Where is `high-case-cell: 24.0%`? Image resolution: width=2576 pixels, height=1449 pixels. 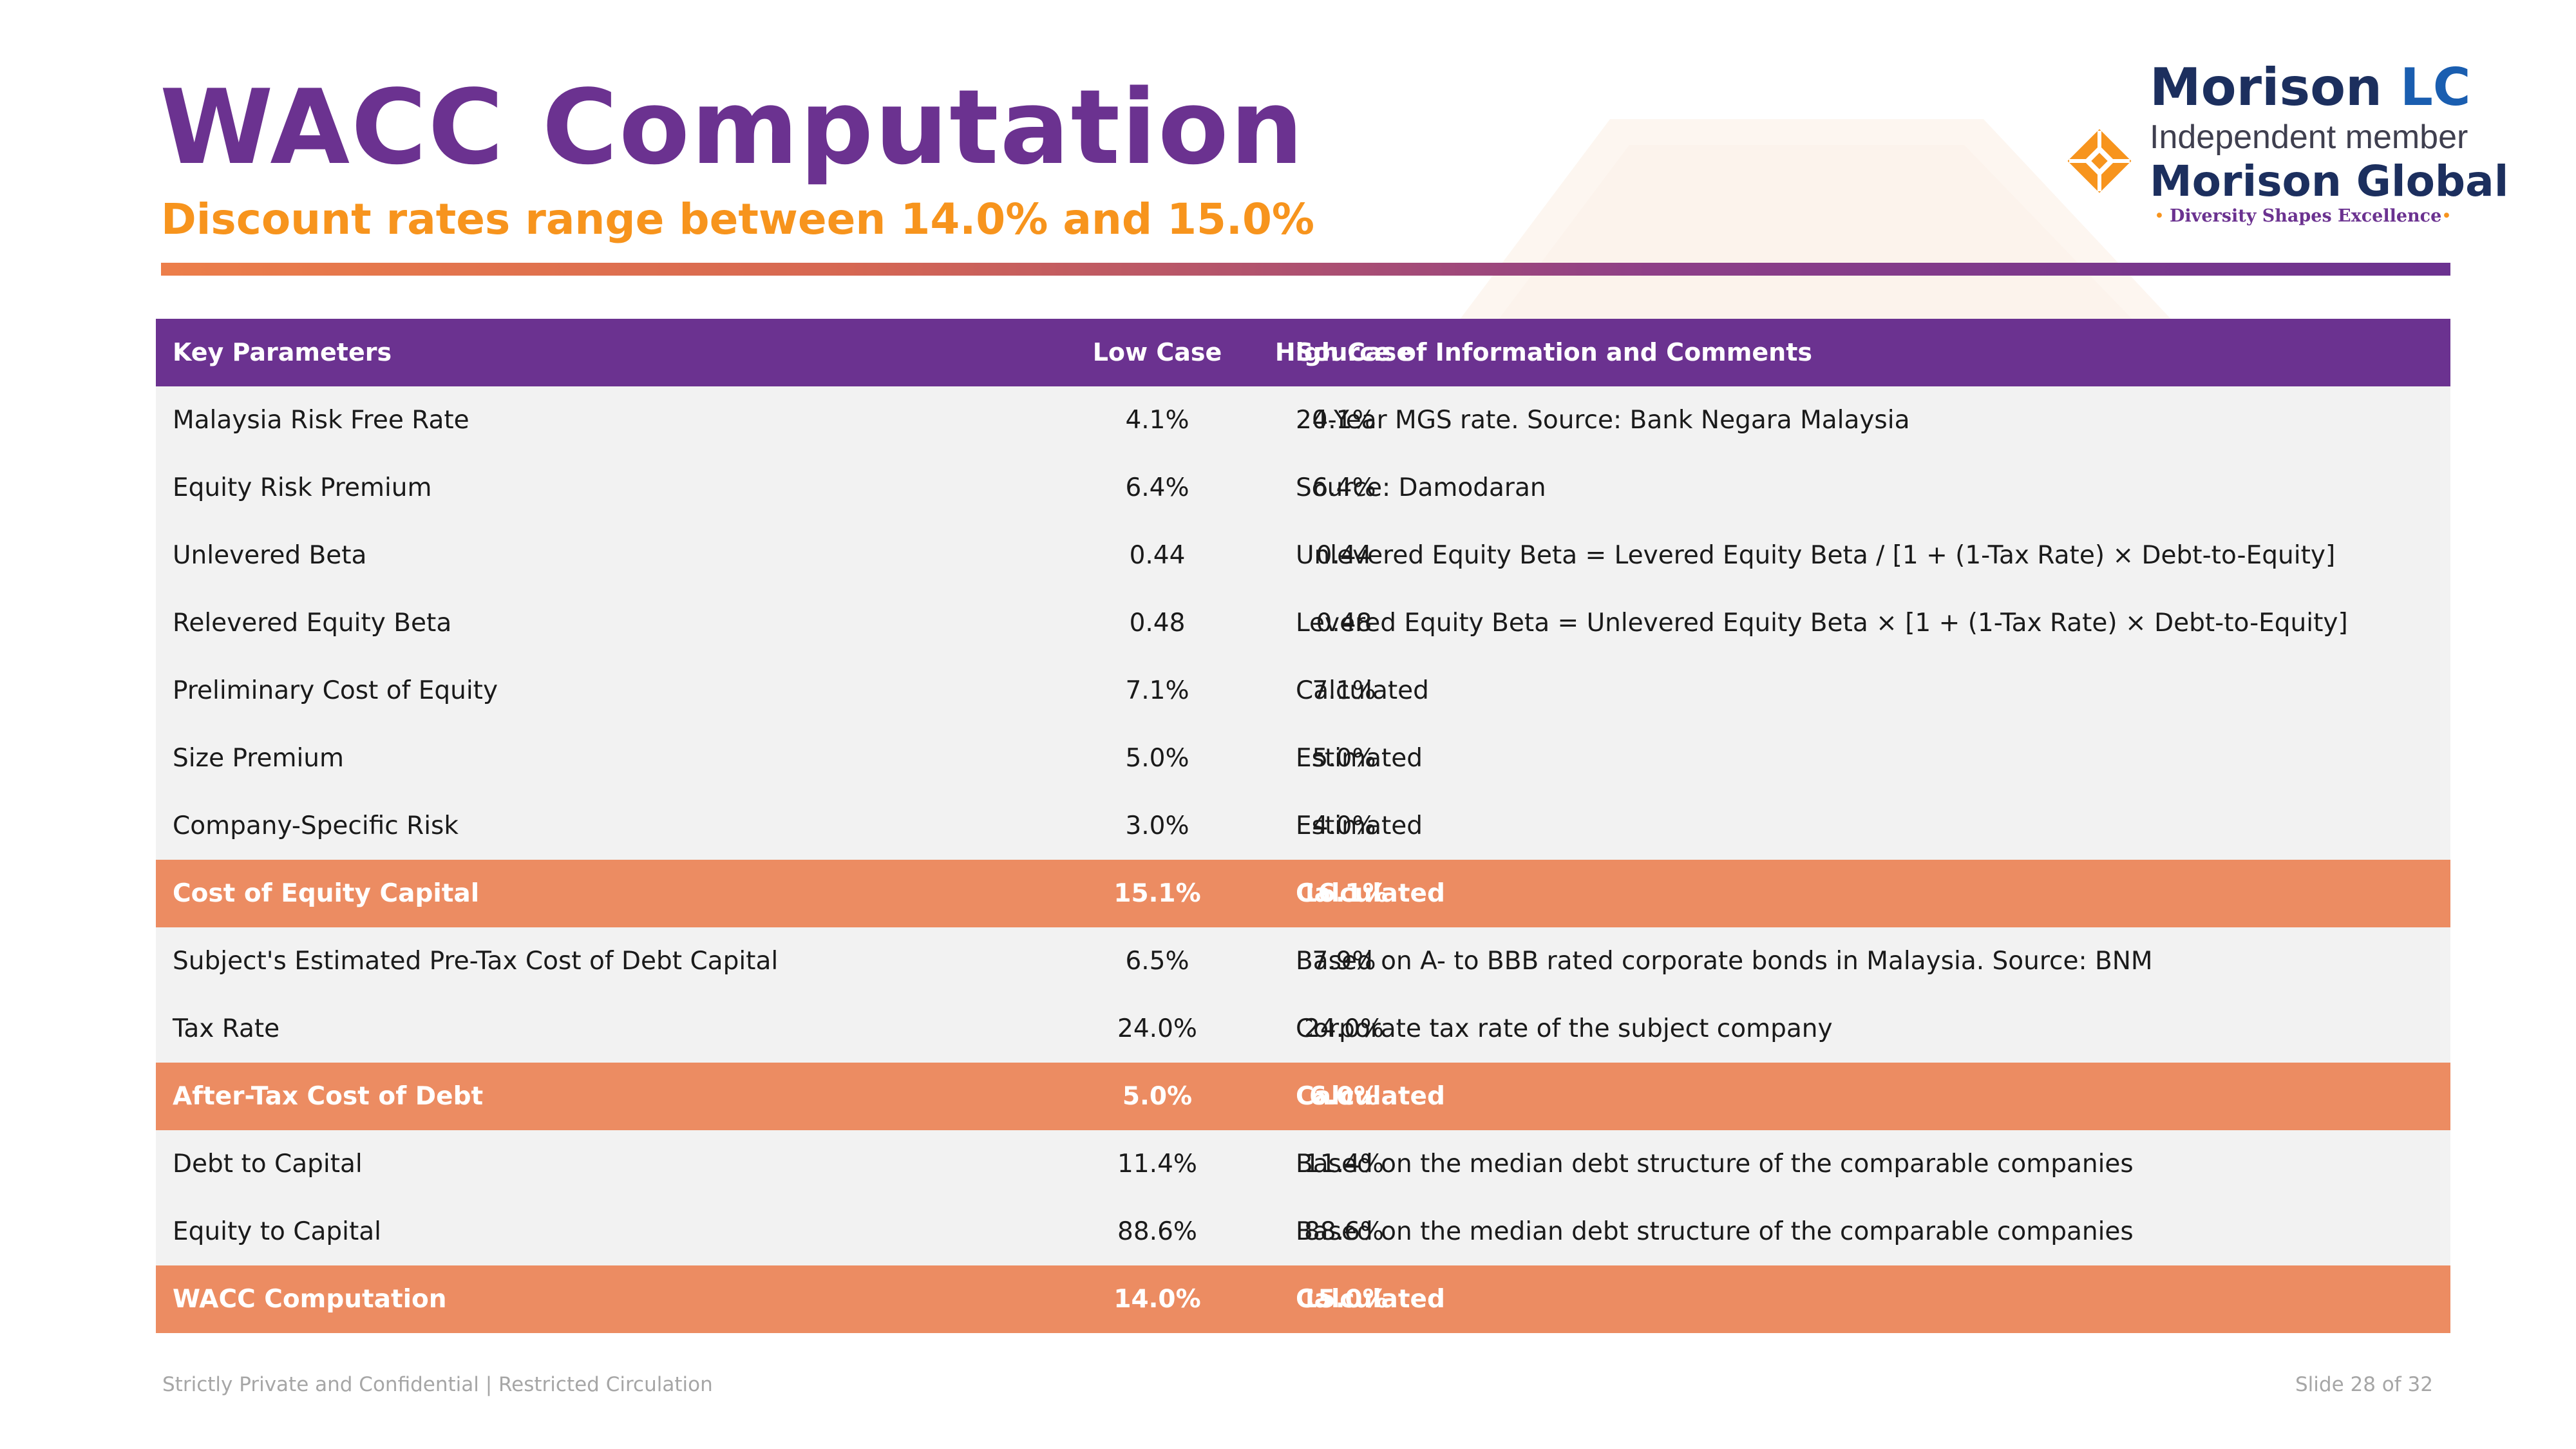 high-case-cell: 24.0% is located at coordinates (1344, 1028).